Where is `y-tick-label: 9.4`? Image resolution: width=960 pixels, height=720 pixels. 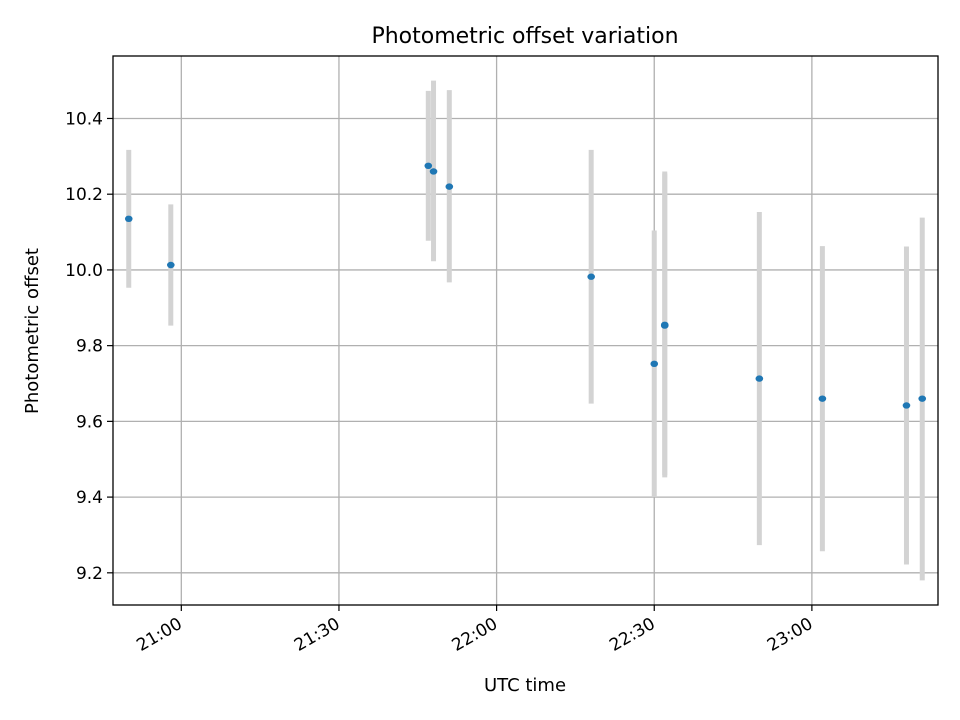 y-tick-label: 9.4 is located at coordinates (89, 498).